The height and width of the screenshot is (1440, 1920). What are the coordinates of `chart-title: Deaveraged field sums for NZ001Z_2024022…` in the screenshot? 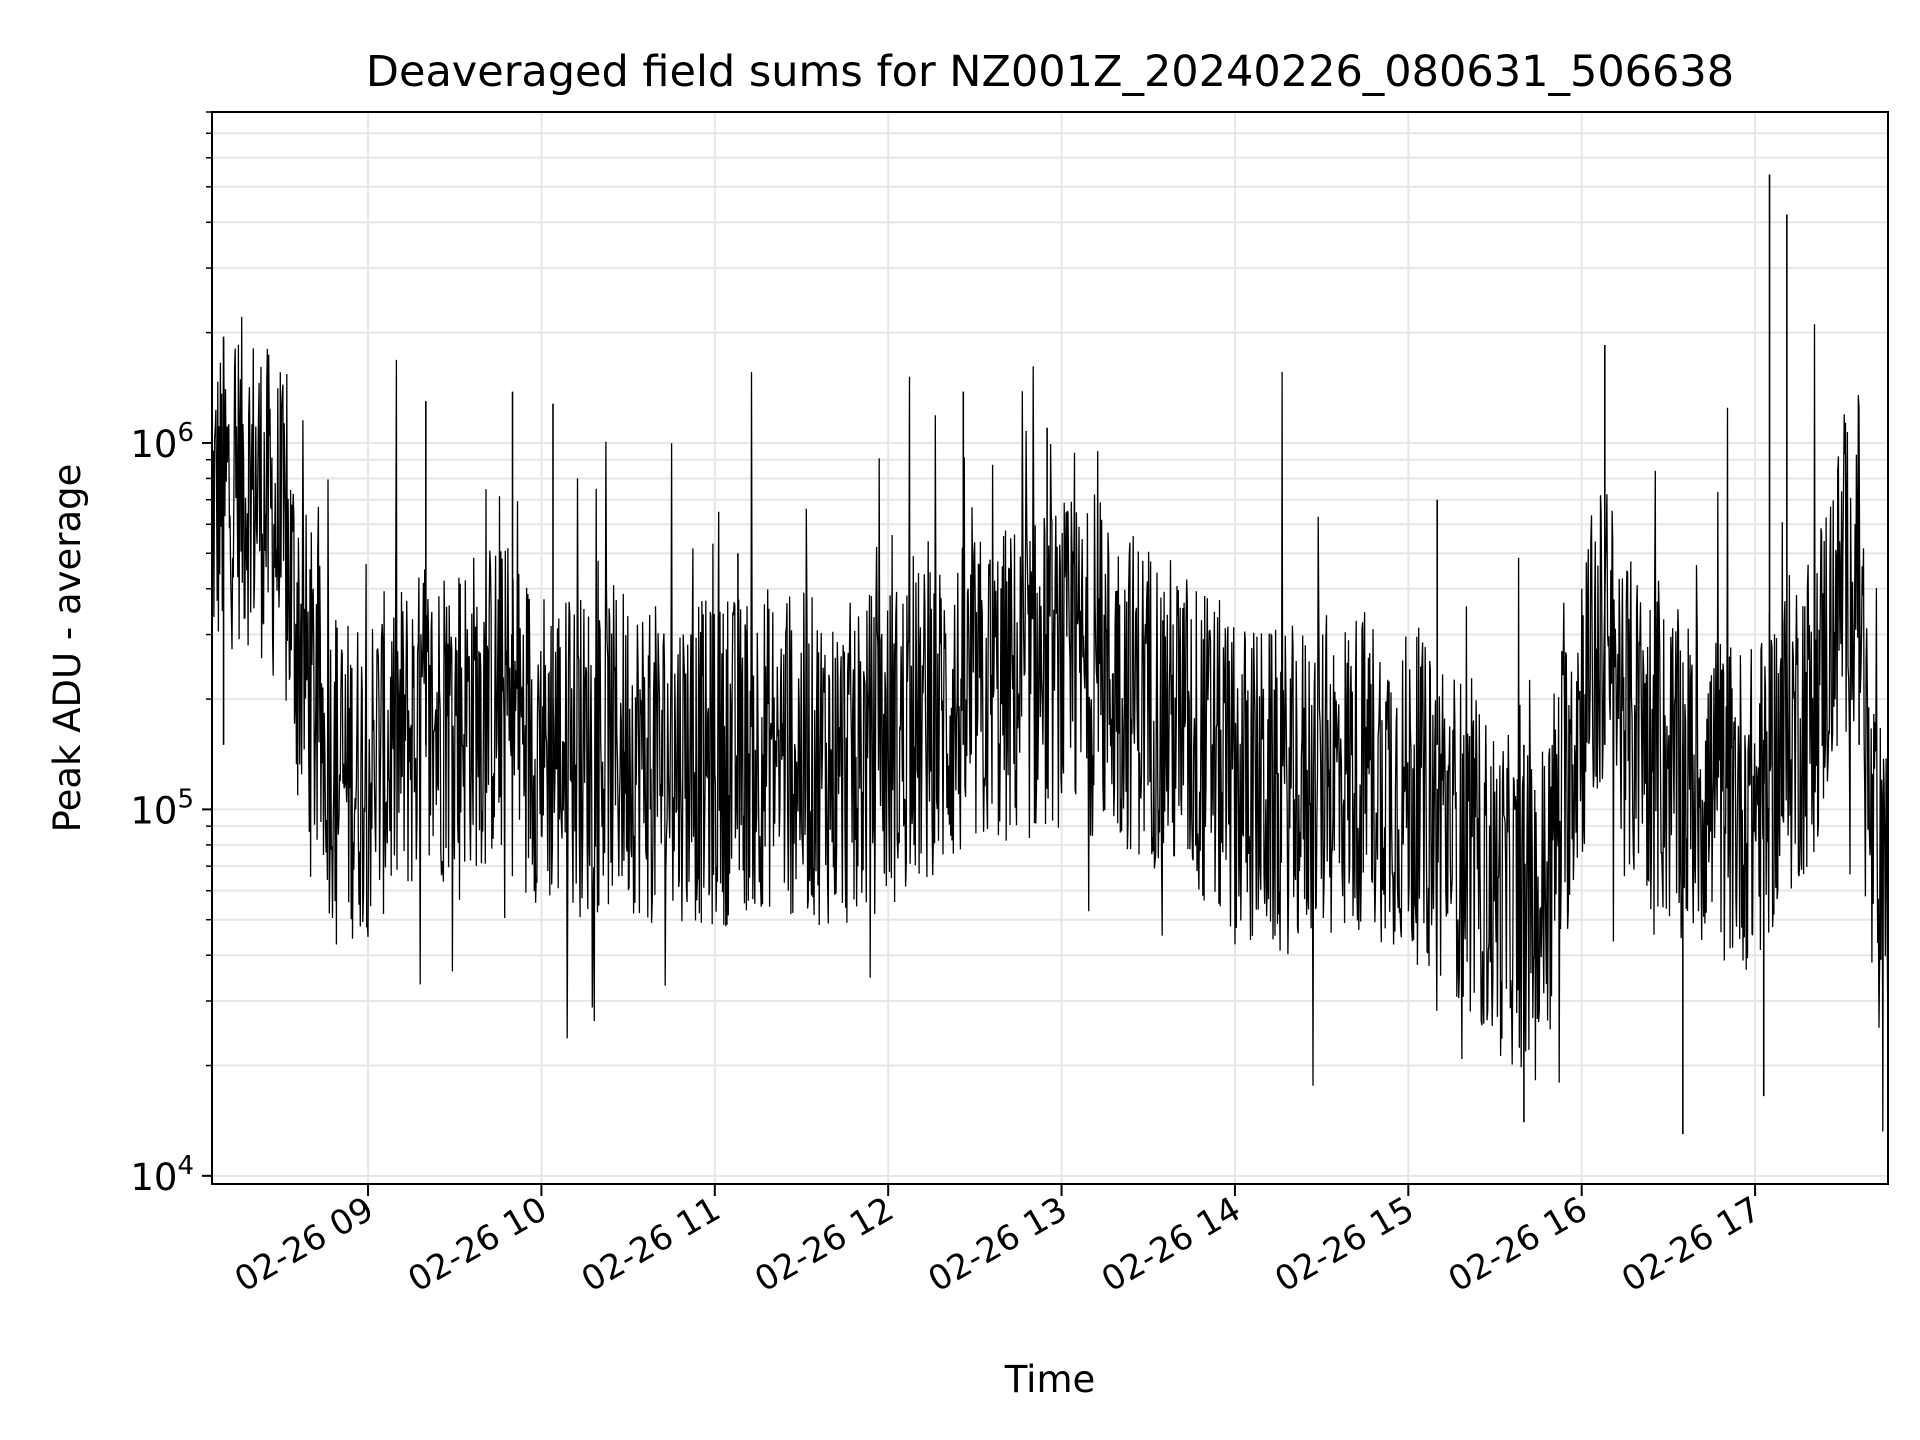 It's located at (1050, 72).